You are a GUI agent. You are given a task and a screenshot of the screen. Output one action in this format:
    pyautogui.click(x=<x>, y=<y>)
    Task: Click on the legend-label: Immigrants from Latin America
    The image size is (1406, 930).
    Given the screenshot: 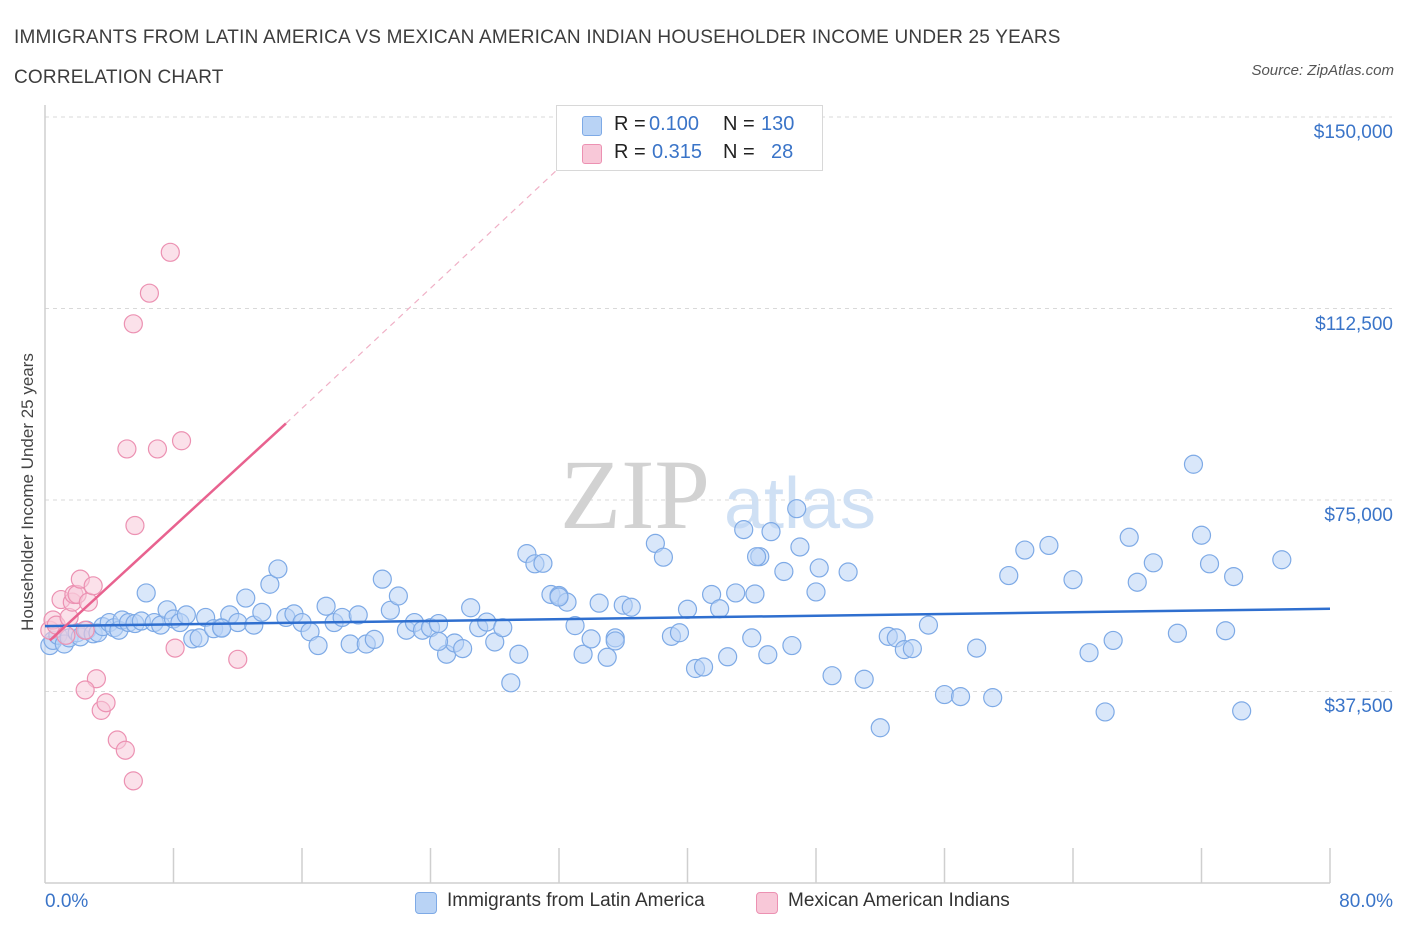 What is the action you would take?
    pyautogui.click(x=576, y=900)
    